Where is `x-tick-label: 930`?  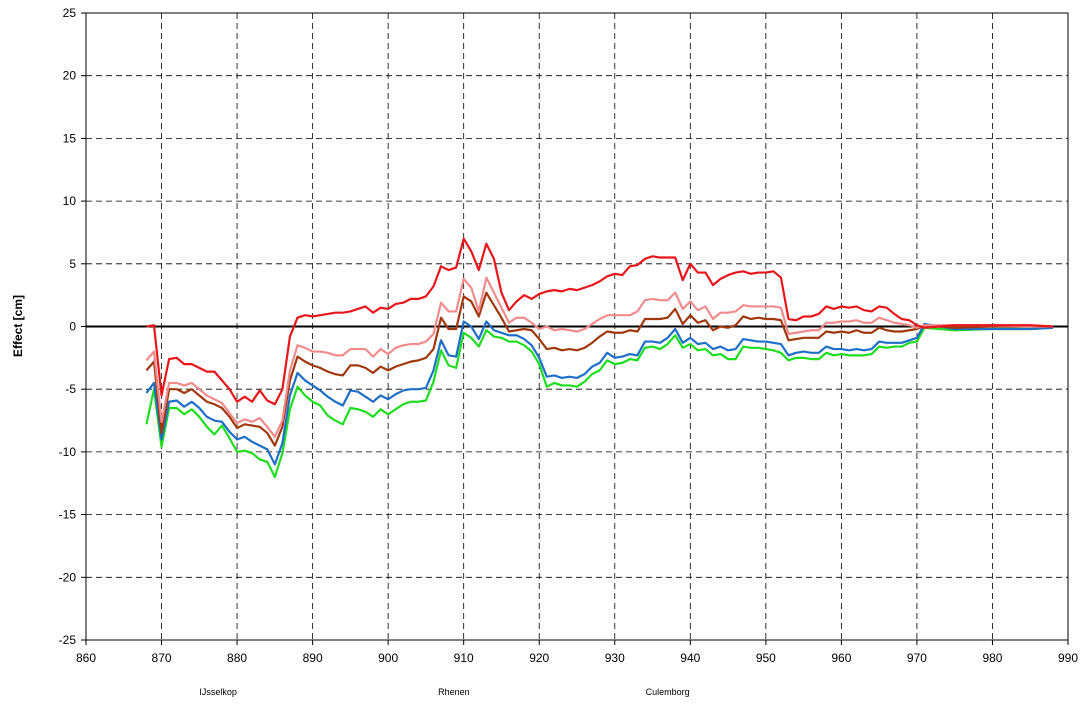
x-tick-label: 930 is located at coordinates (615, 658).